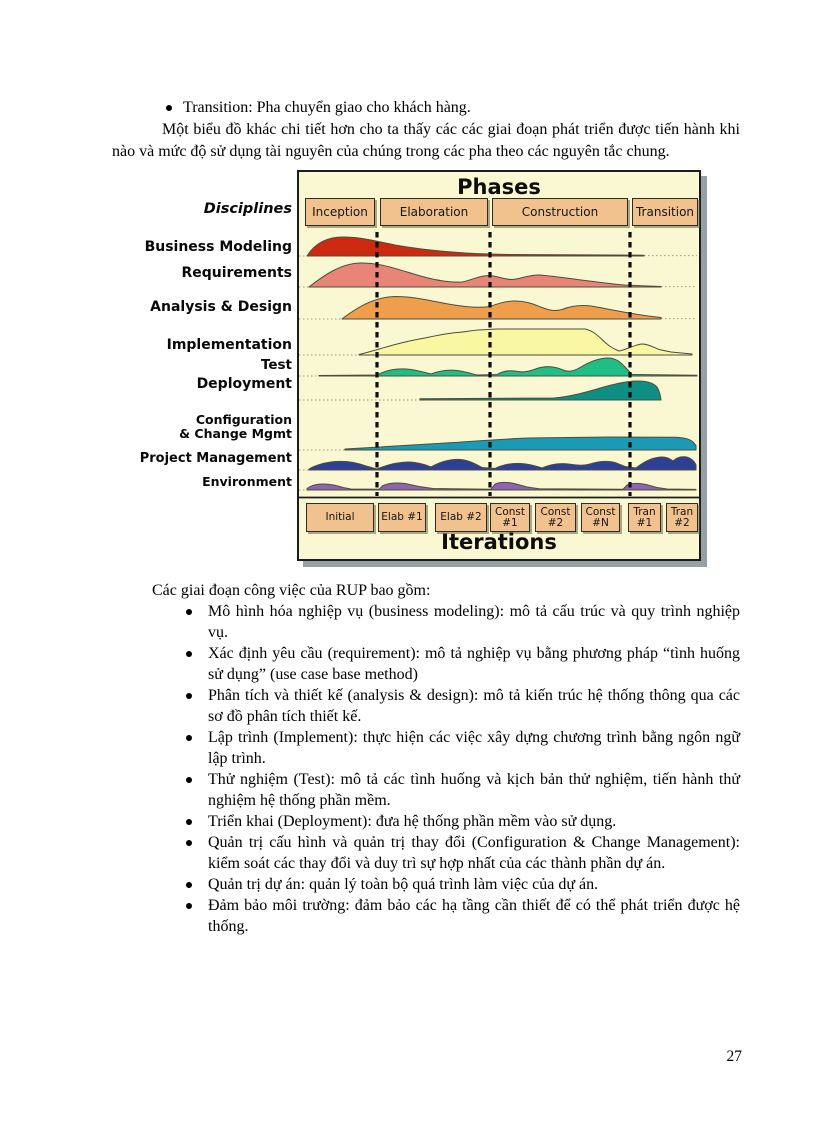  What do you see at coordinates (402, 517) in the screenshot?
I see `iteration-elab-1: Elab #1` at bounding box center [402, 517].